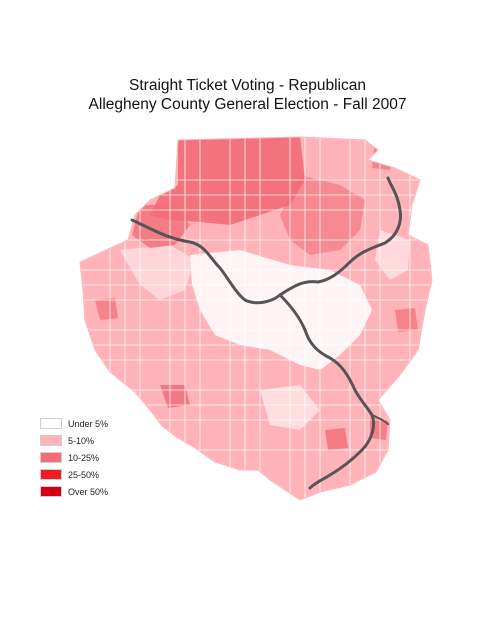  I want to click on ohio-river, so click(206, 261).